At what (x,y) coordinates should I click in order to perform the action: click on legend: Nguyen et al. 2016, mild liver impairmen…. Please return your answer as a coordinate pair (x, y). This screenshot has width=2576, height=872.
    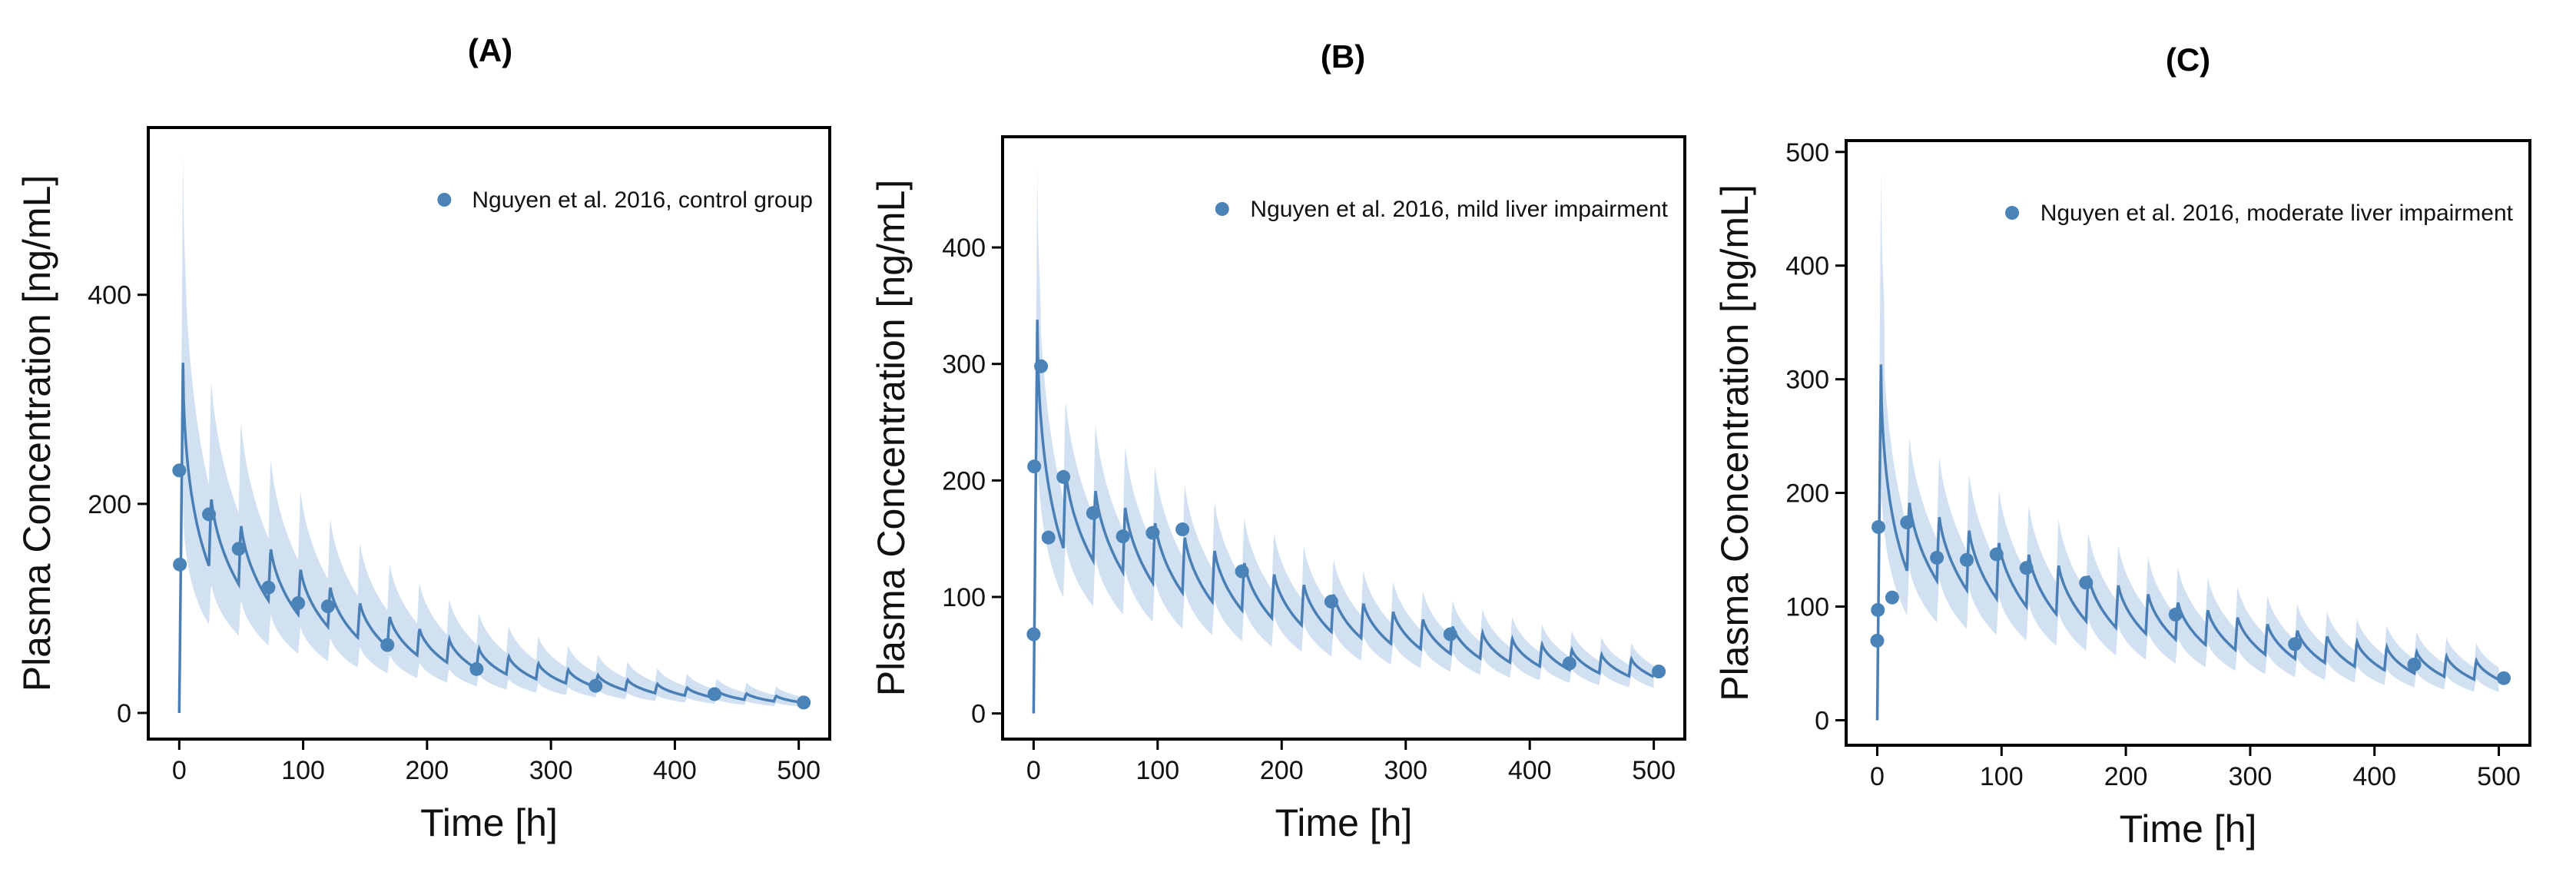
    Looking at the image, I should click on (1442, 210).